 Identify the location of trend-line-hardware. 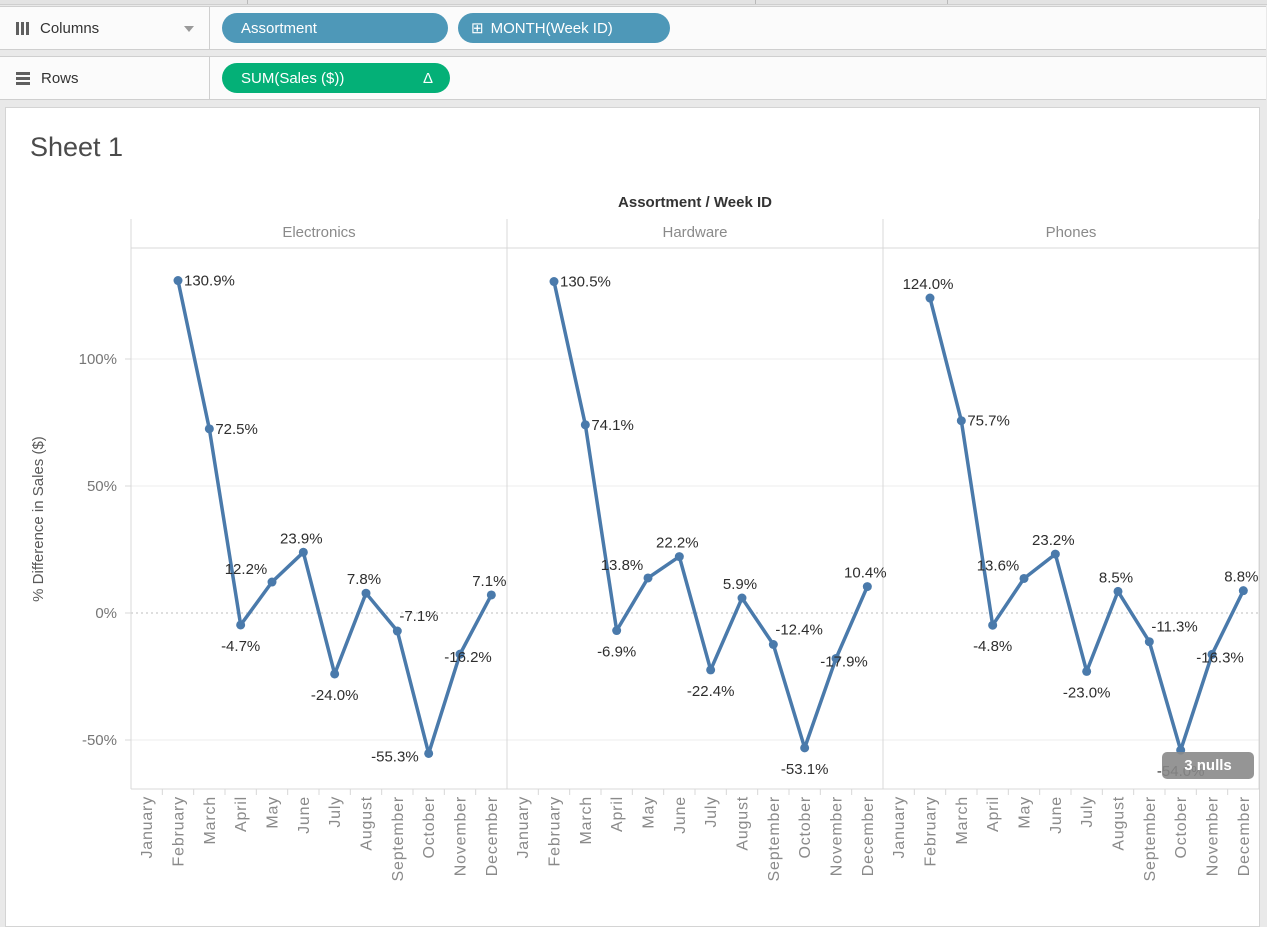
(711, 514).